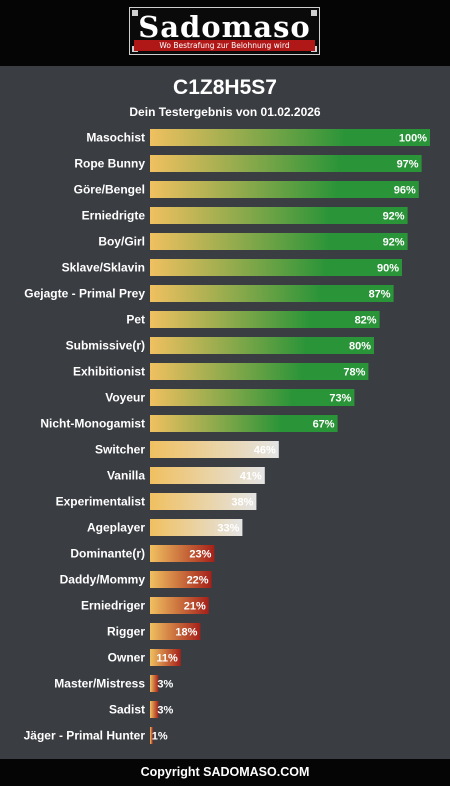 Image resolution: width=450 pixels, height=786 pixels. I want to click on category-label: Vanilla, so click(126, 476).